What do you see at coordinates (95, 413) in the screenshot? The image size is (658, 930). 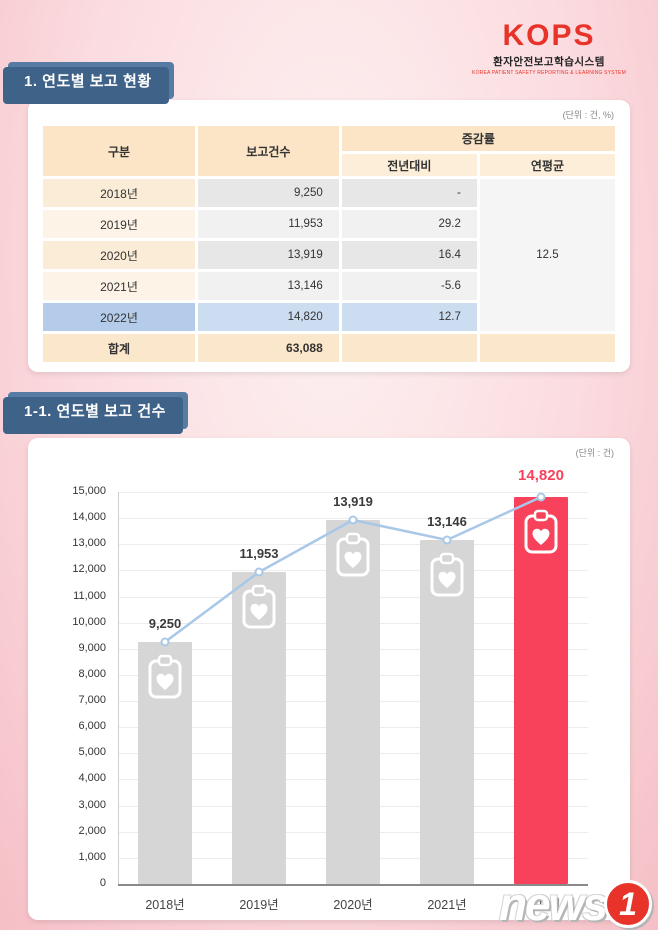 I see `section-title-report-chart: 1-1. 연도별 보고 건수` at bounding box center [95, 413].